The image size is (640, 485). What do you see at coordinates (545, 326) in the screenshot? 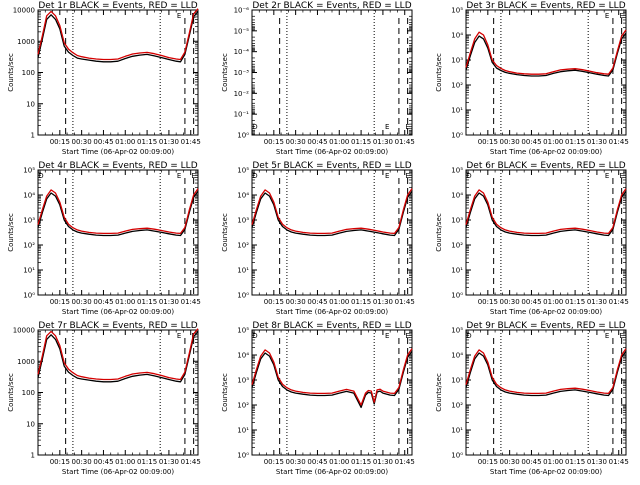
I see `chart-title: Det 9r BLACK = Events, RED = LLD` at bounding box center [545, 326].